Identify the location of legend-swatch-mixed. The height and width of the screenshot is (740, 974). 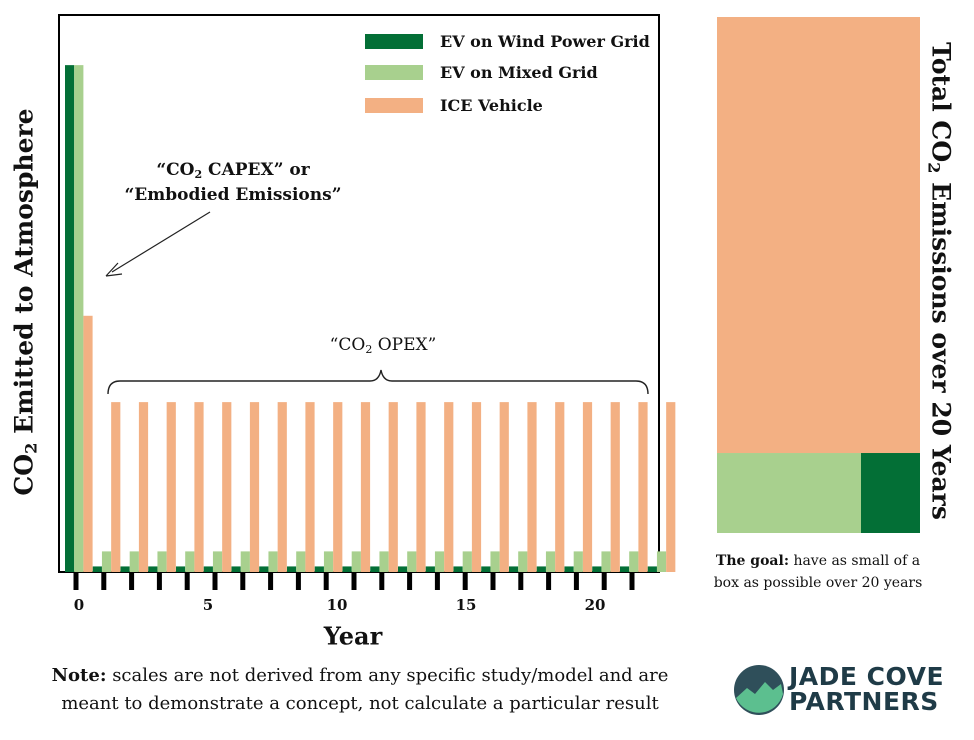
(394, 72).